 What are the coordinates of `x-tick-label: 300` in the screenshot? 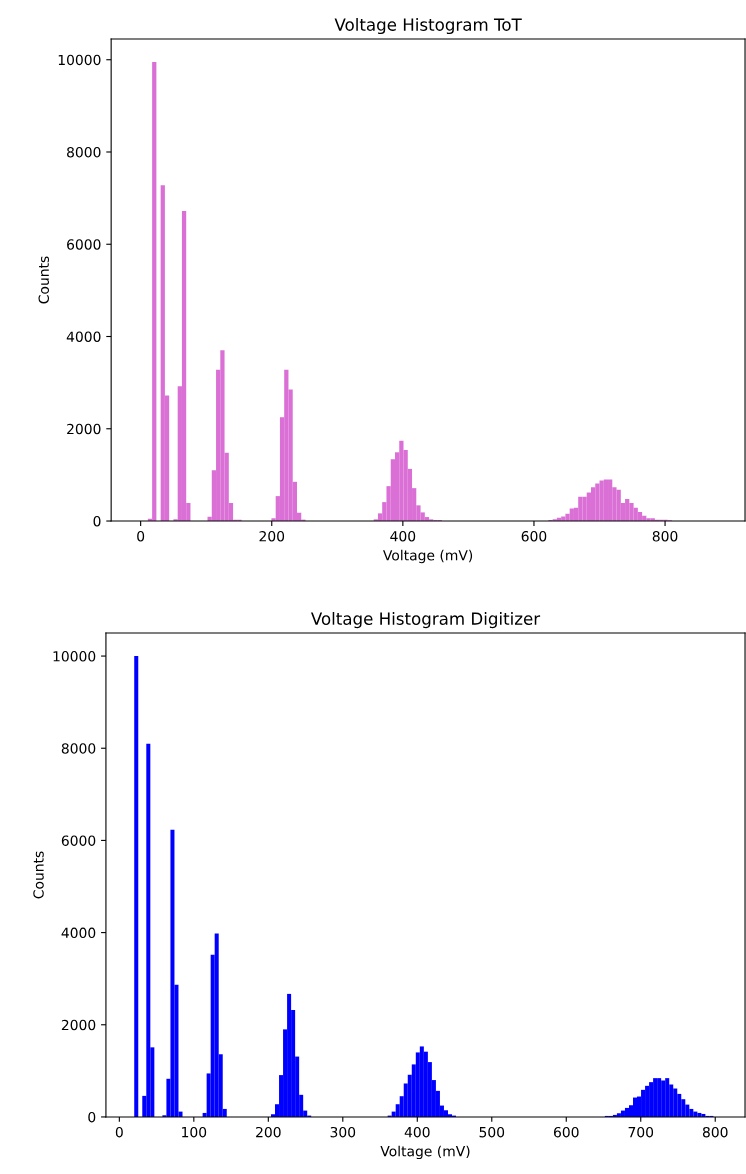 It's located at (343, 1132).